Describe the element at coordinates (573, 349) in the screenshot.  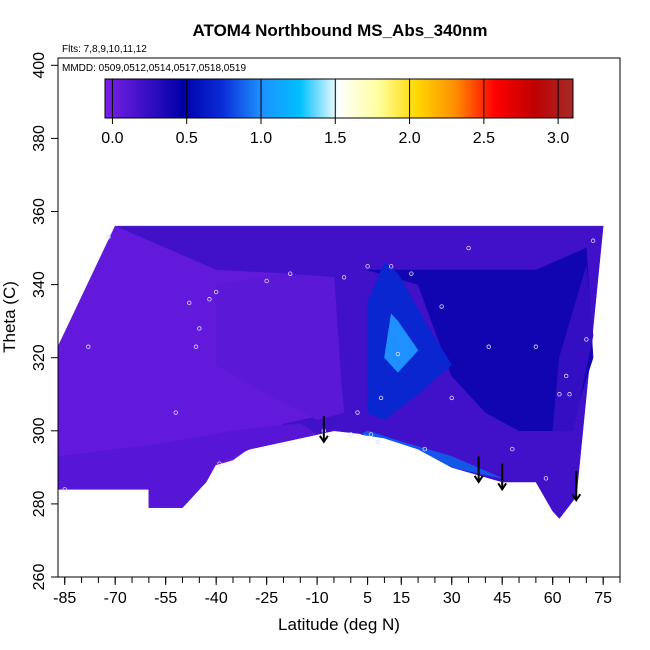
I see `field-region-right-purple-edge` at that location.